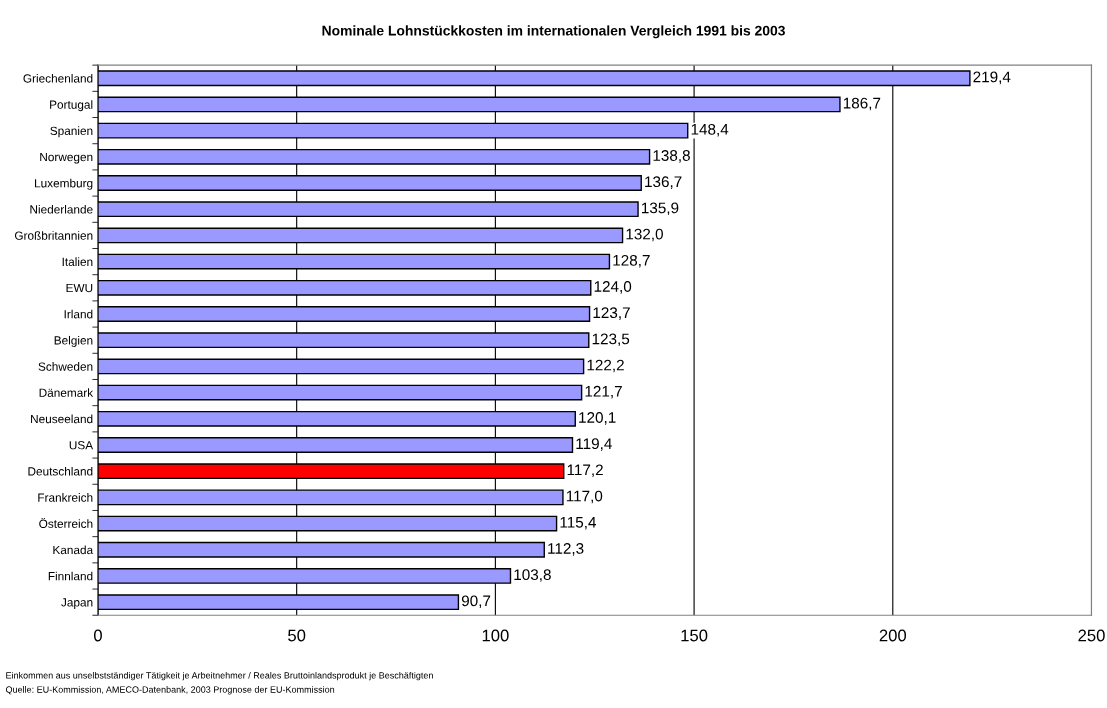 The width and height of the screenshot is (1107, 708). I want to click on x-tick-label: 0, so click(97, 635).